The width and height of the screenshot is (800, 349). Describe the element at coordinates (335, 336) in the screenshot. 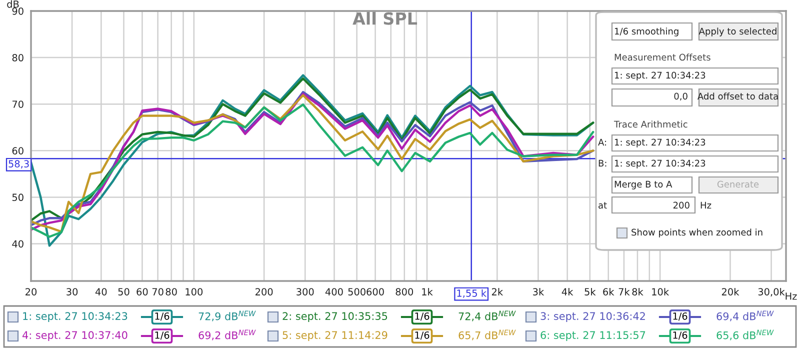

I see `text: 5: sept. 27 11:14:29` at that location.